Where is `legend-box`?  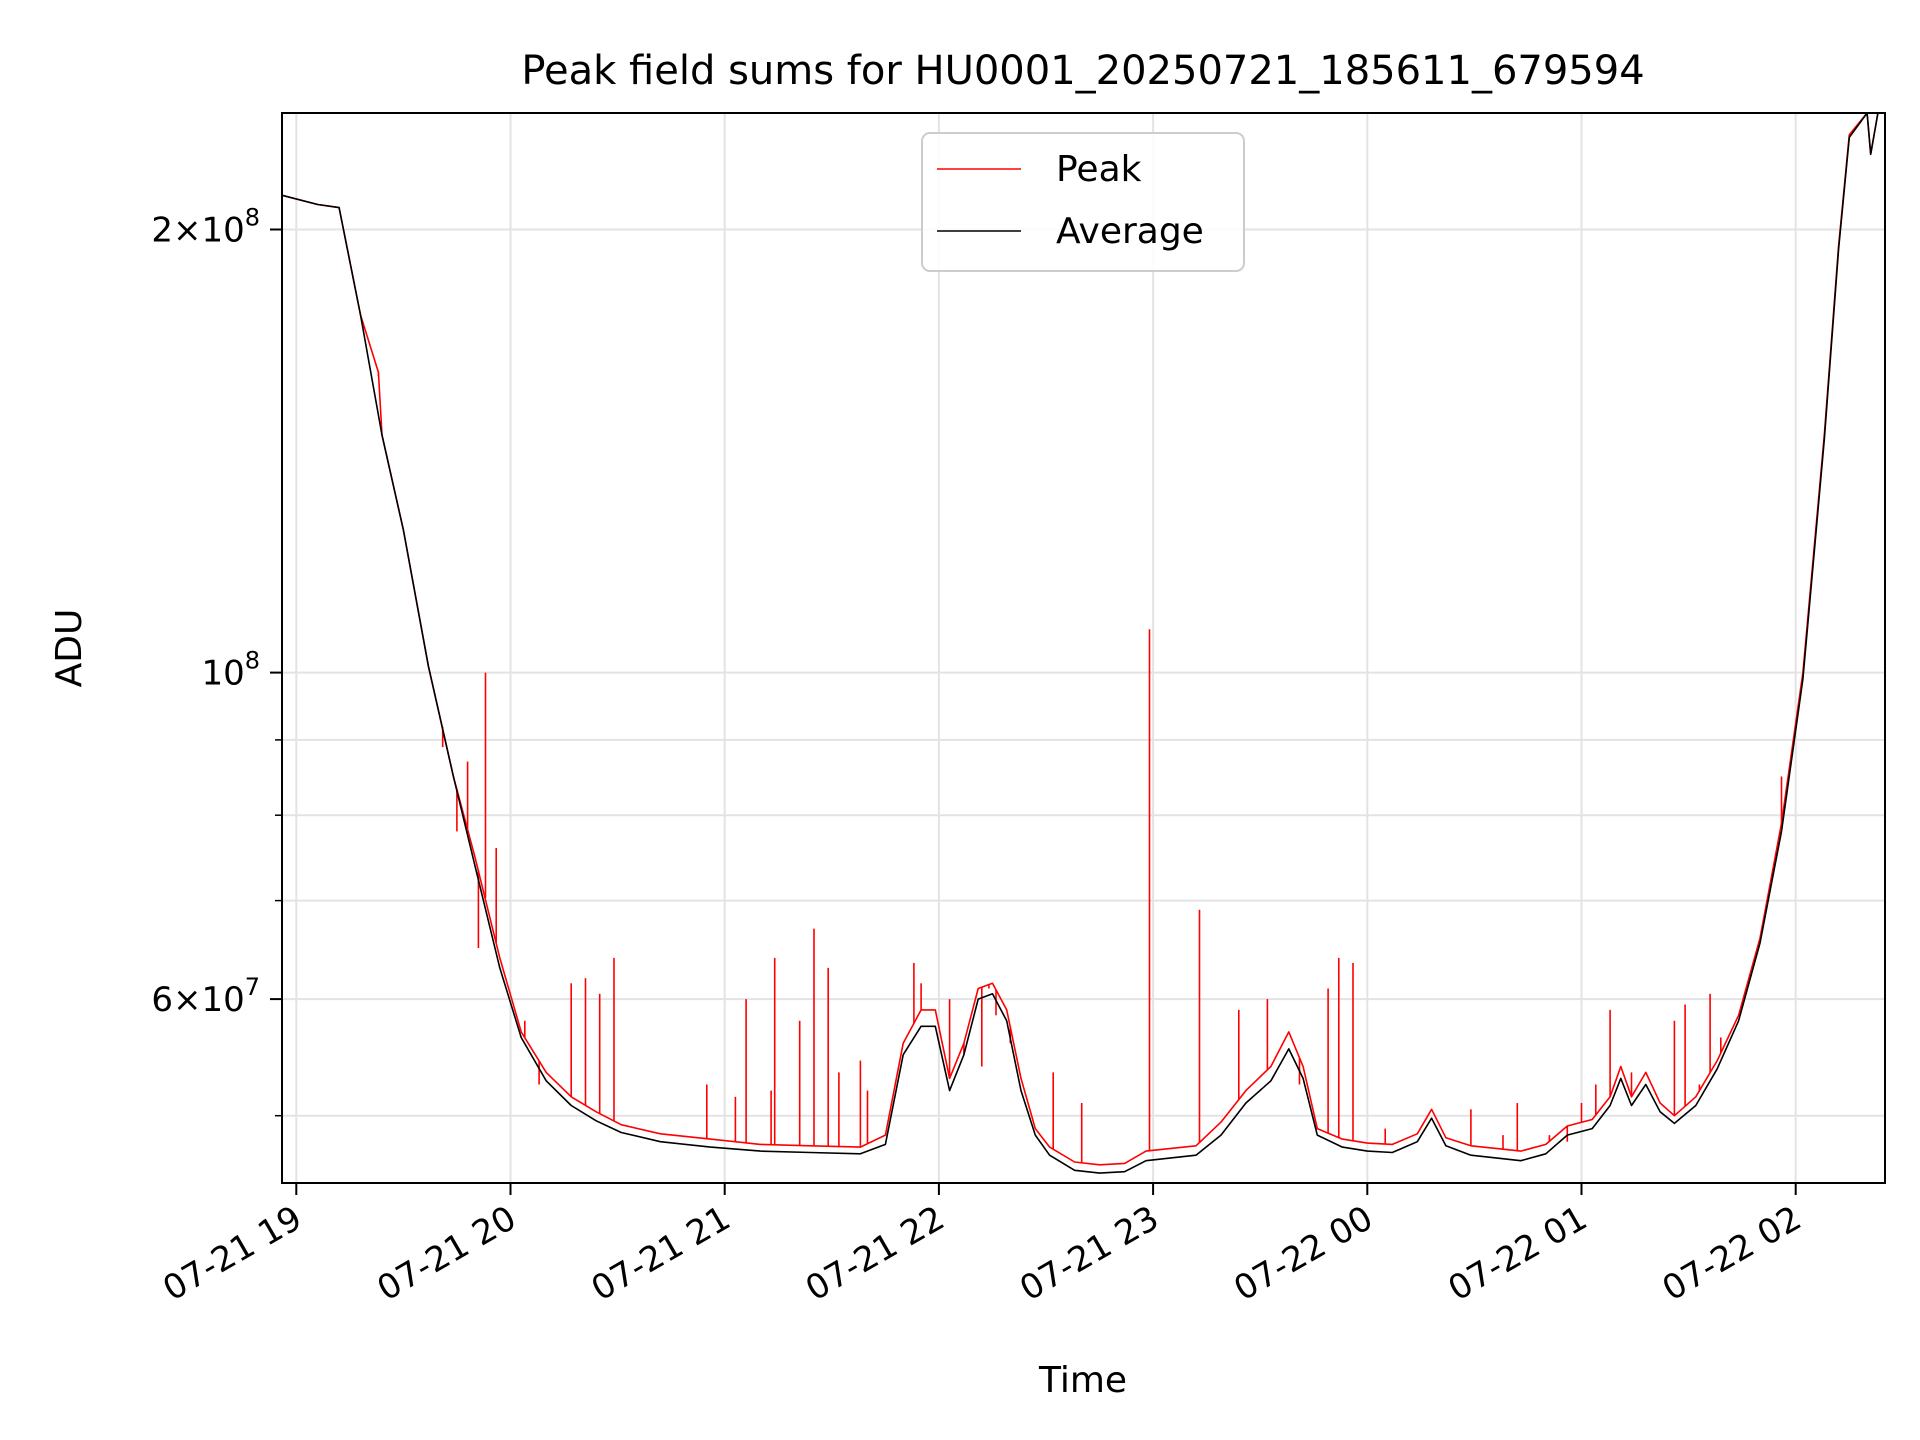 legend-box is located at coordinates (1083, 202).